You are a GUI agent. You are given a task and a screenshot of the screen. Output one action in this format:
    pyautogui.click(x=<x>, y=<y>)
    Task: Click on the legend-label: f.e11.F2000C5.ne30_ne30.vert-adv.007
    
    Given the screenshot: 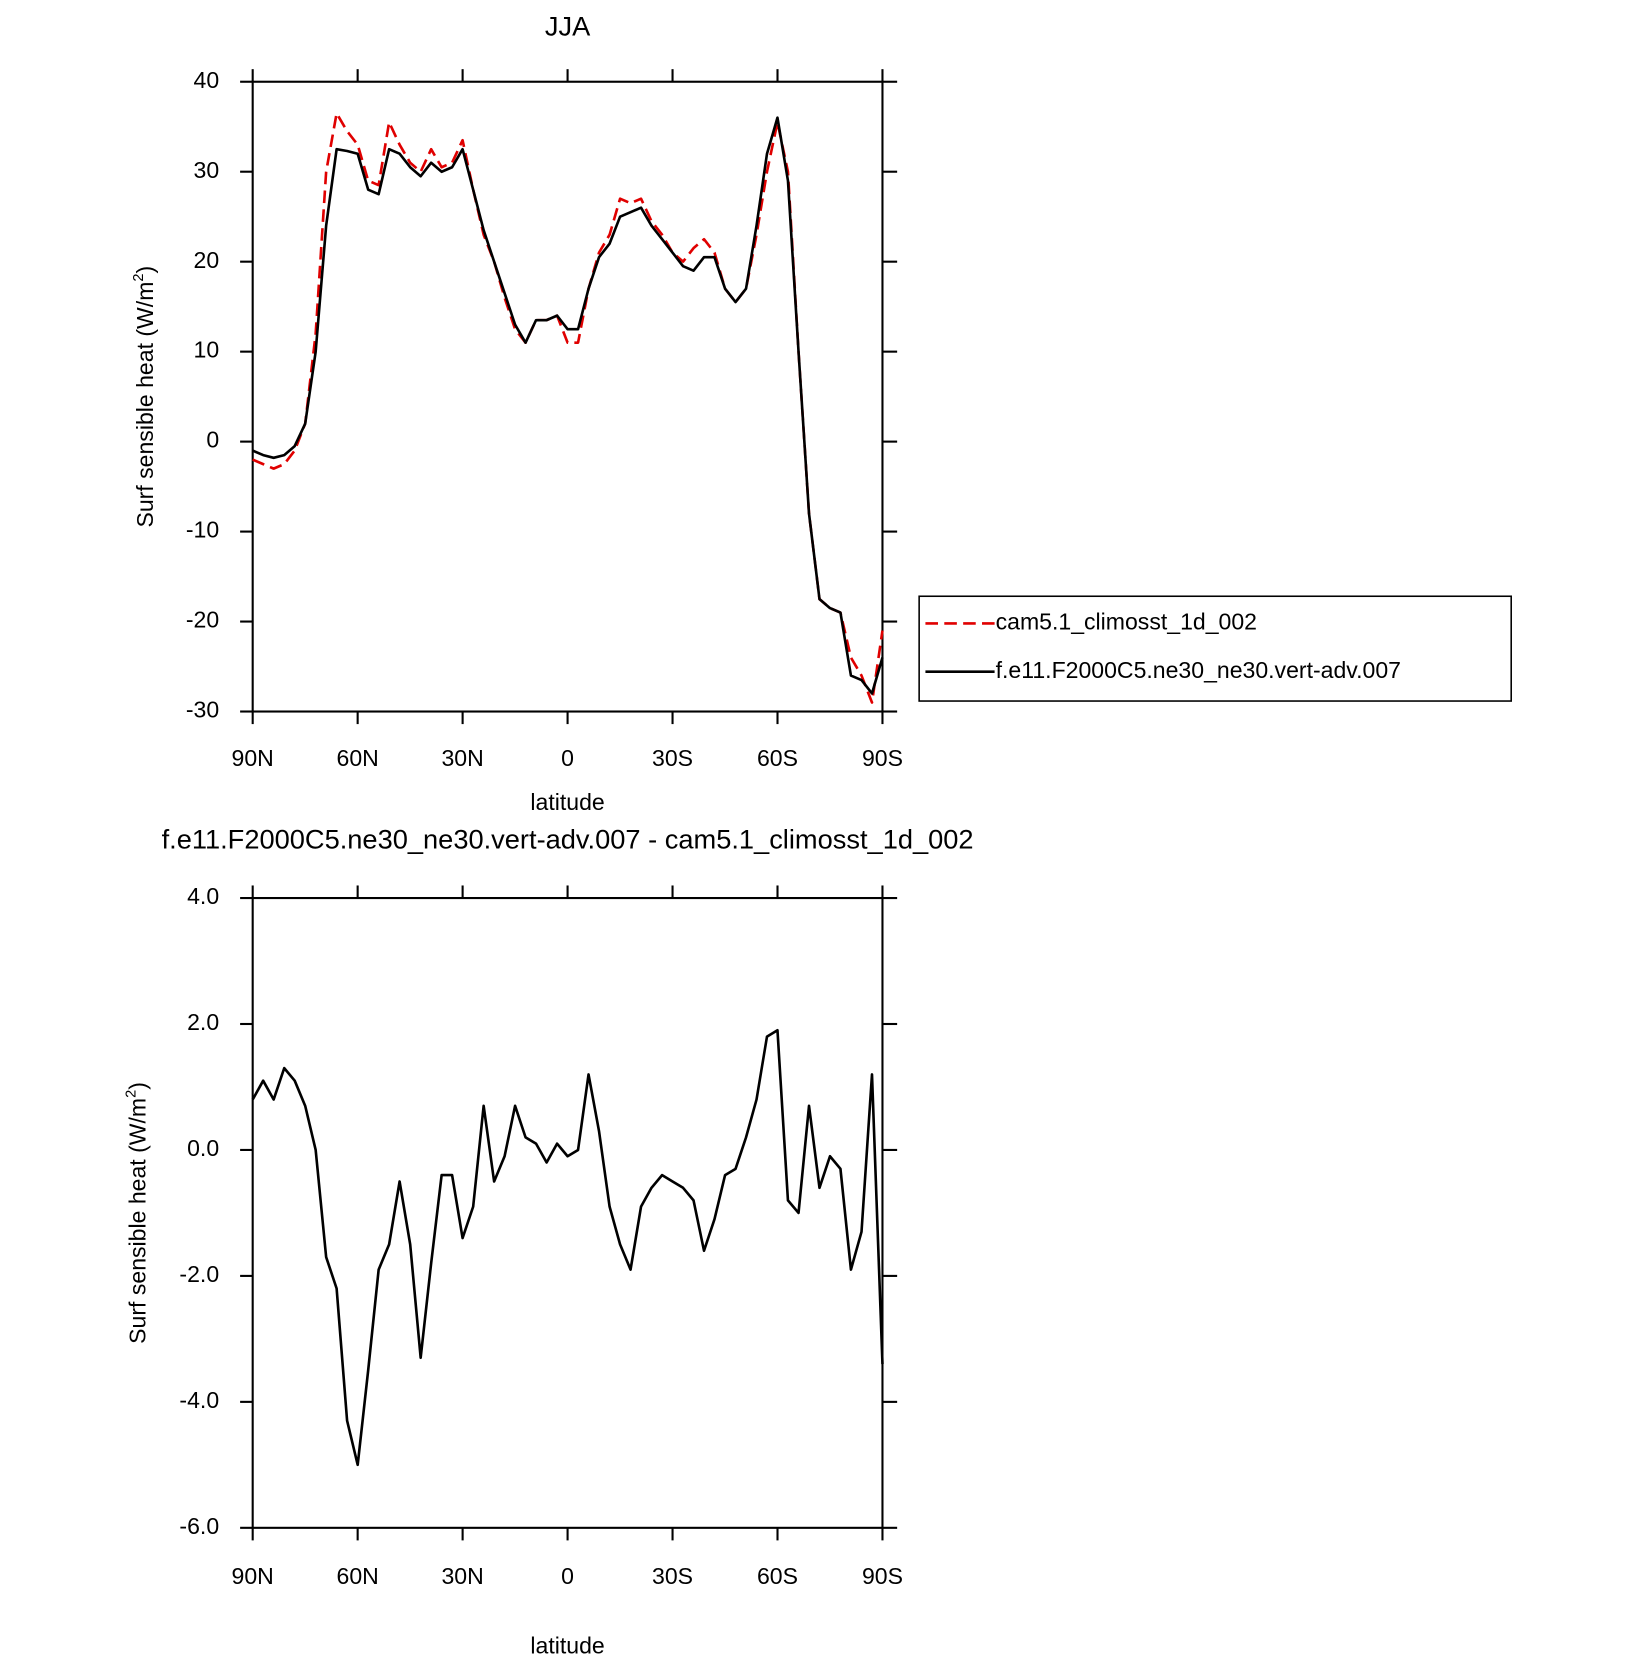 What is the action you would take?
    pyautogui.click(x=1198, y=670)
    